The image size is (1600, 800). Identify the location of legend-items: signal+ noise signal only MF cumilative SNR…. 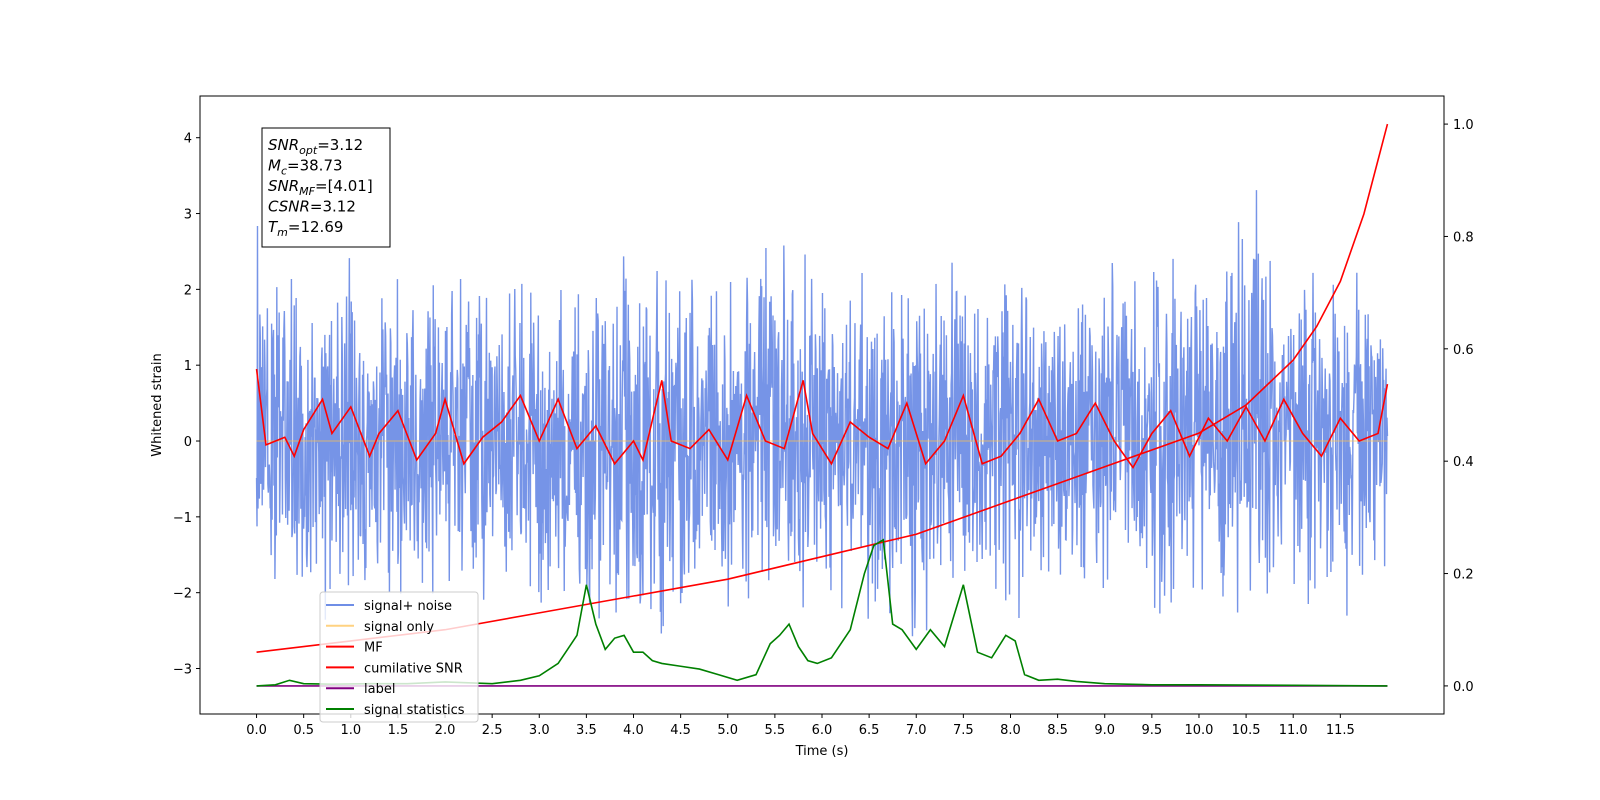
(395, 658).